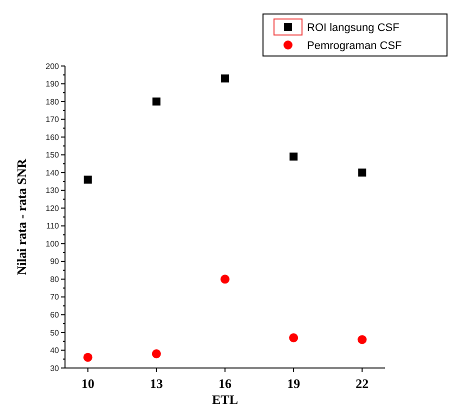 The image size is (456, 414). I want to click on x-tick-label: 16, so click(225, 383).